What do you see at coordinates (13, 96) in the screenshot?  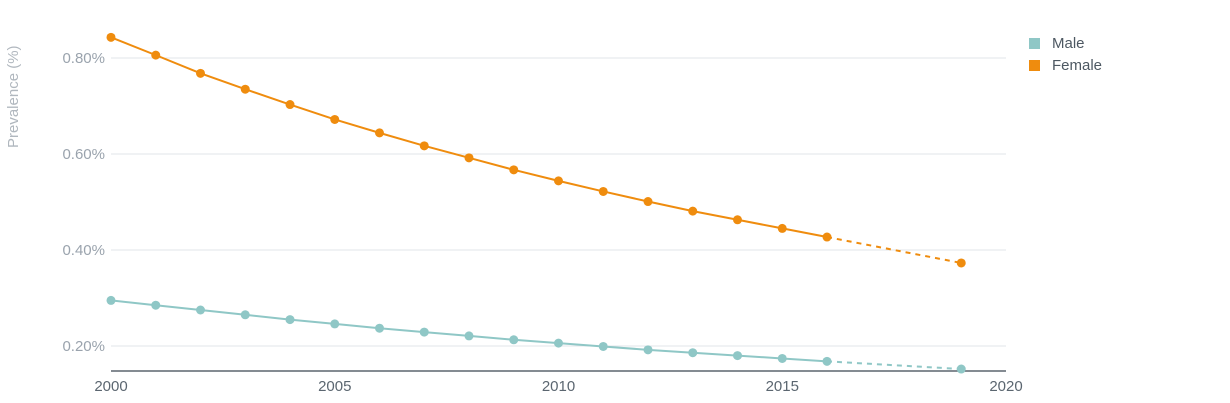 I see `y-axis-label: Prevalence (%)` at bounding box center [13, 96].